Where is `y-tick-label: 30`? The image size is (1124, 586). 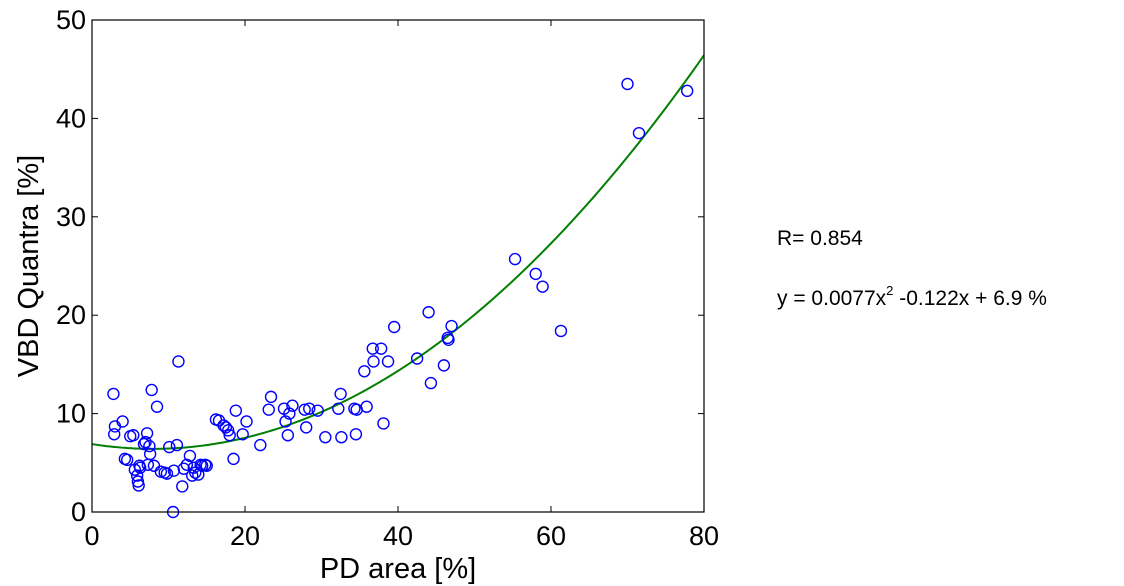
y-tick-label: 30 is located at coordinates (71, 217).